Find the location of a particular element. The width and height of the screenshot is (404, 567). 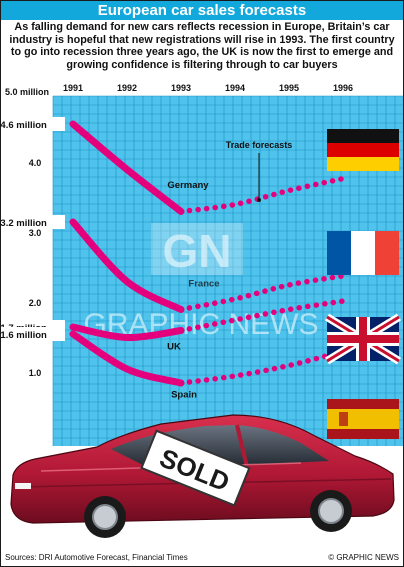

watermark-logo: GN is located at coordinates (197, 251).